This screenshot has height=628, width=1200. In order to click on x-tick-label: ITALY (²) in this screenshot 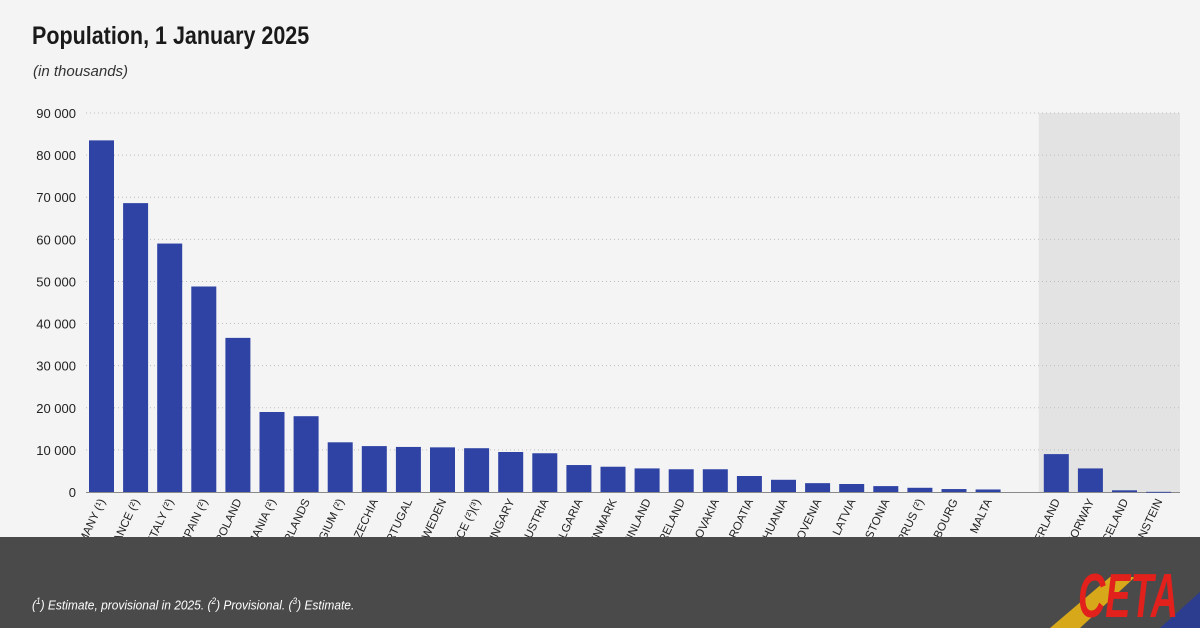, I will do `click(162, 520)`.